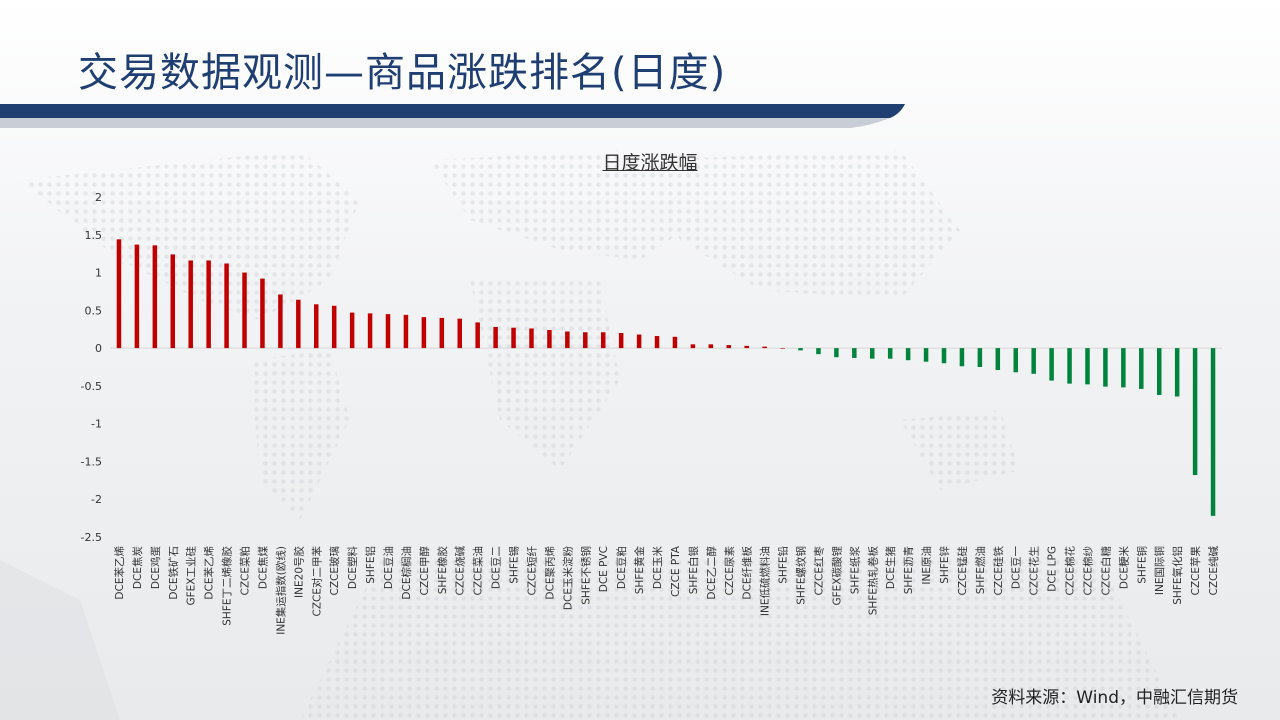  Describe the element at coordinates (1123, 568) in the screenshot. I see `x-tick-label: DCE粳米` at that location.